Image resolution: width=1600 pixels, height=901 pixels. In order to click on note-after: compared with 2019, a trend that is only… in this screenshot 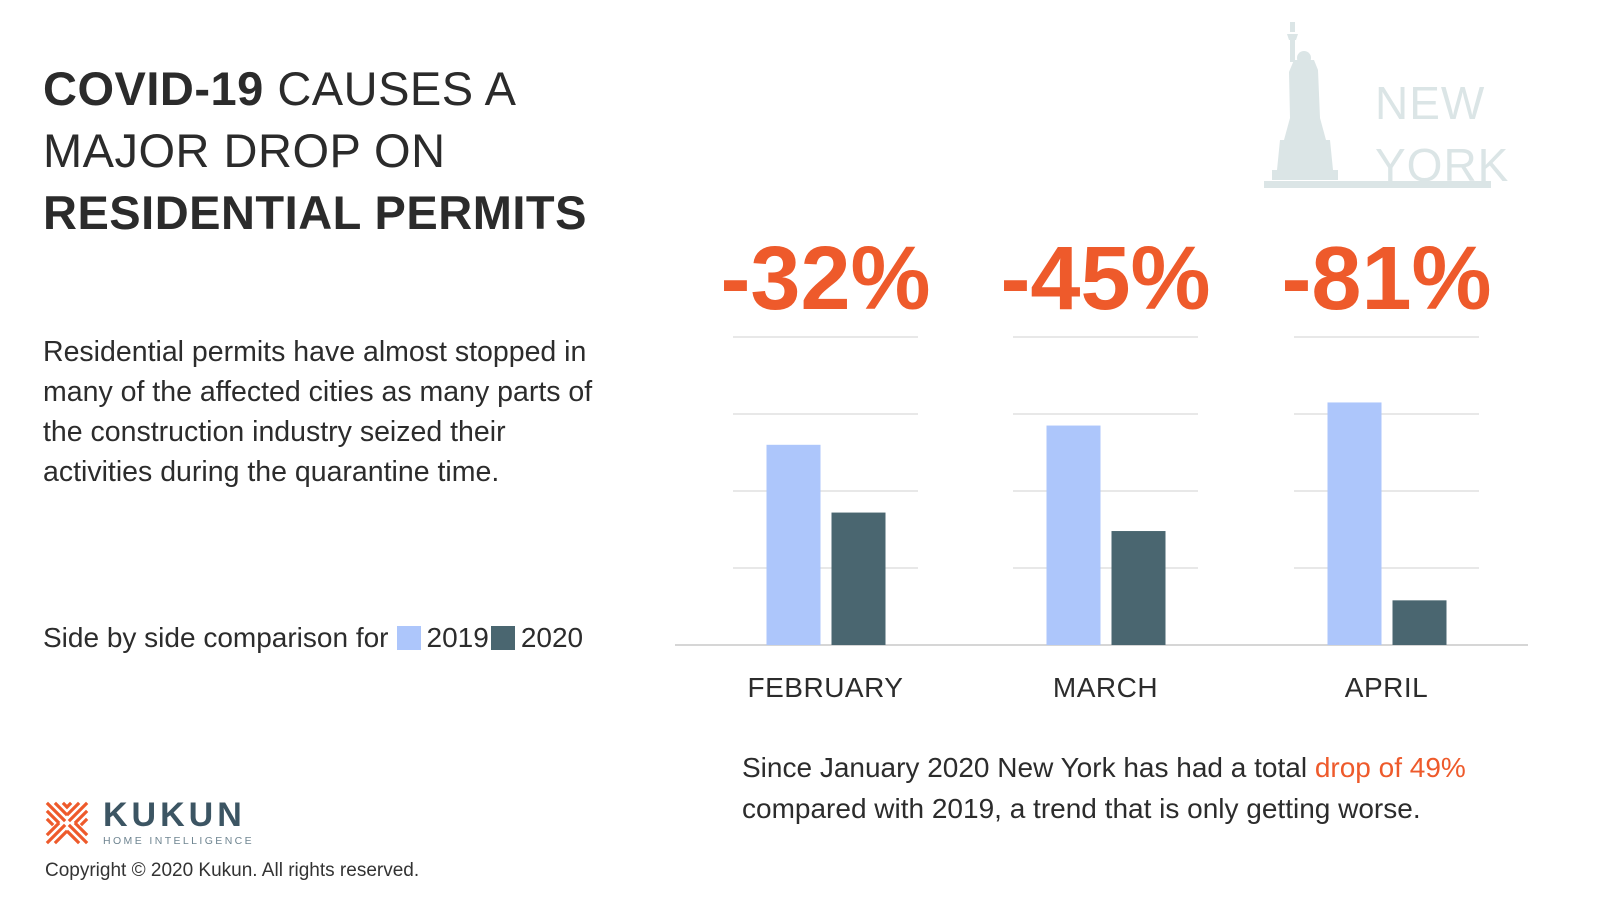, I will do `click(1081, 808)`.